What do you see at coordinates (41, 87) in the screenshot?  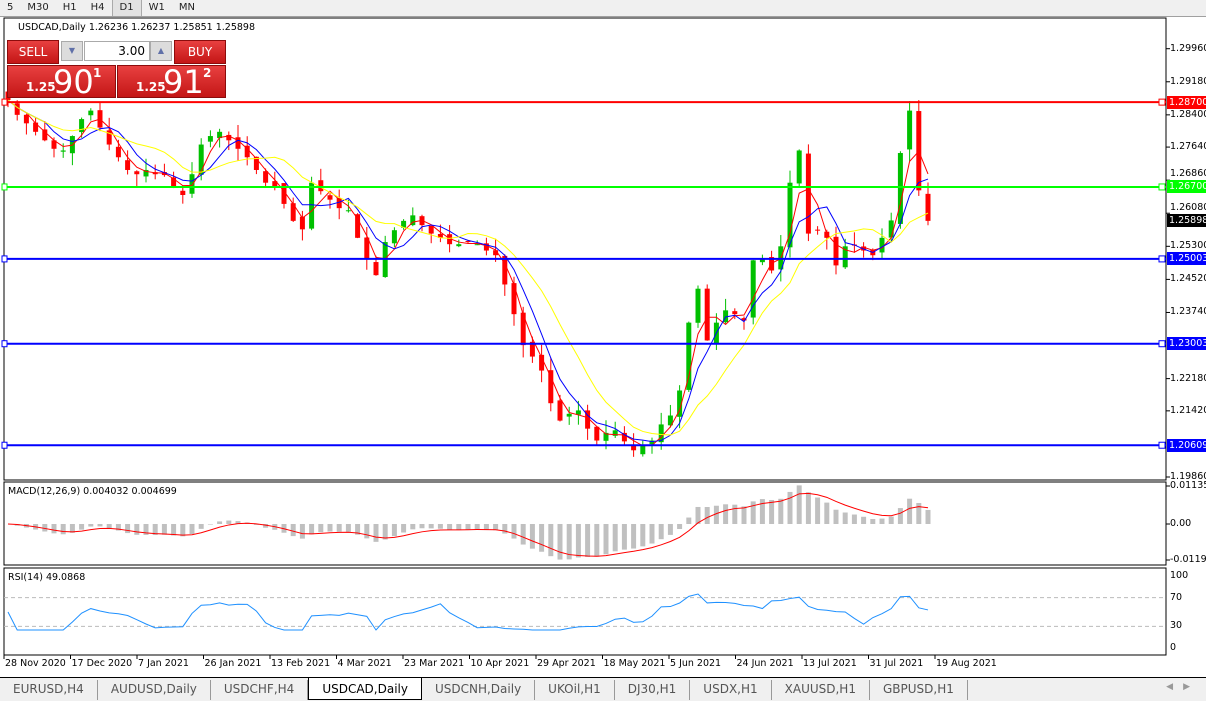 I see `bid-prefix: 1.25` at bounding box center [41, 87].